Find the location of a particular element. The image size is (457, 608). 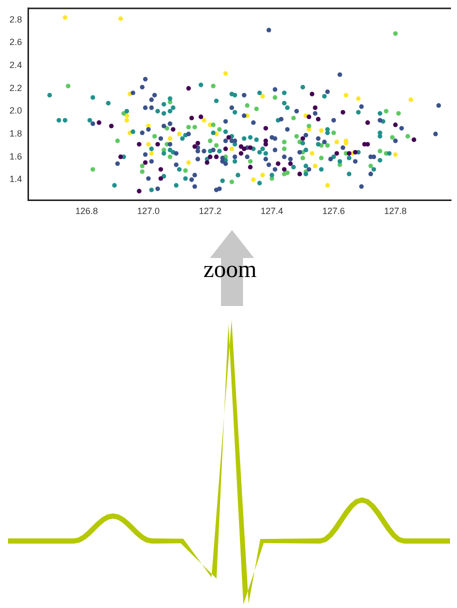

y-tick-label: 1.6 is located at coordinates (15, 156).